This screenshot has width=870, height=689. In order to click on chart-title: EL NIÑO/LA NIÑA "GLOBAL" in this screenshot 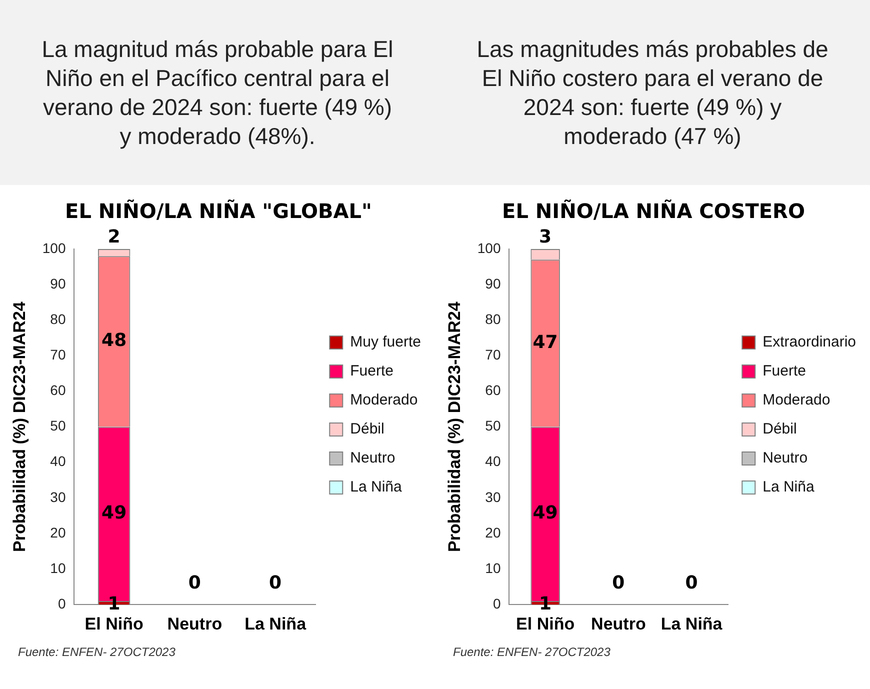, I will do `click(218, 211)`.